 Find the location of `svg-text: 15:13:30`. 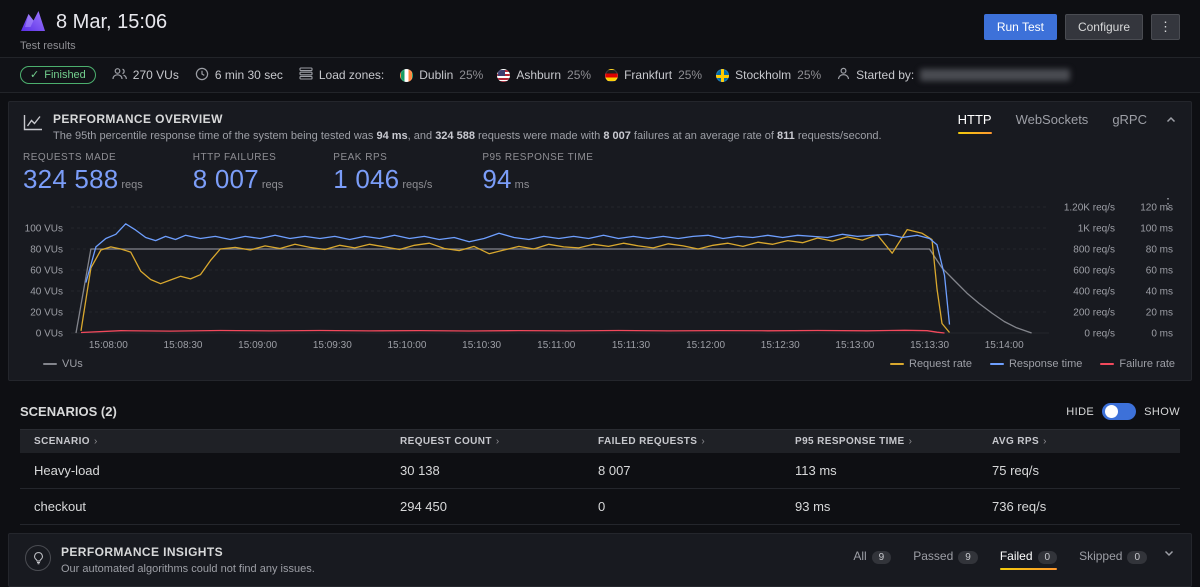

svg-text: 15:13:30 is located at coordinates (929, 345).